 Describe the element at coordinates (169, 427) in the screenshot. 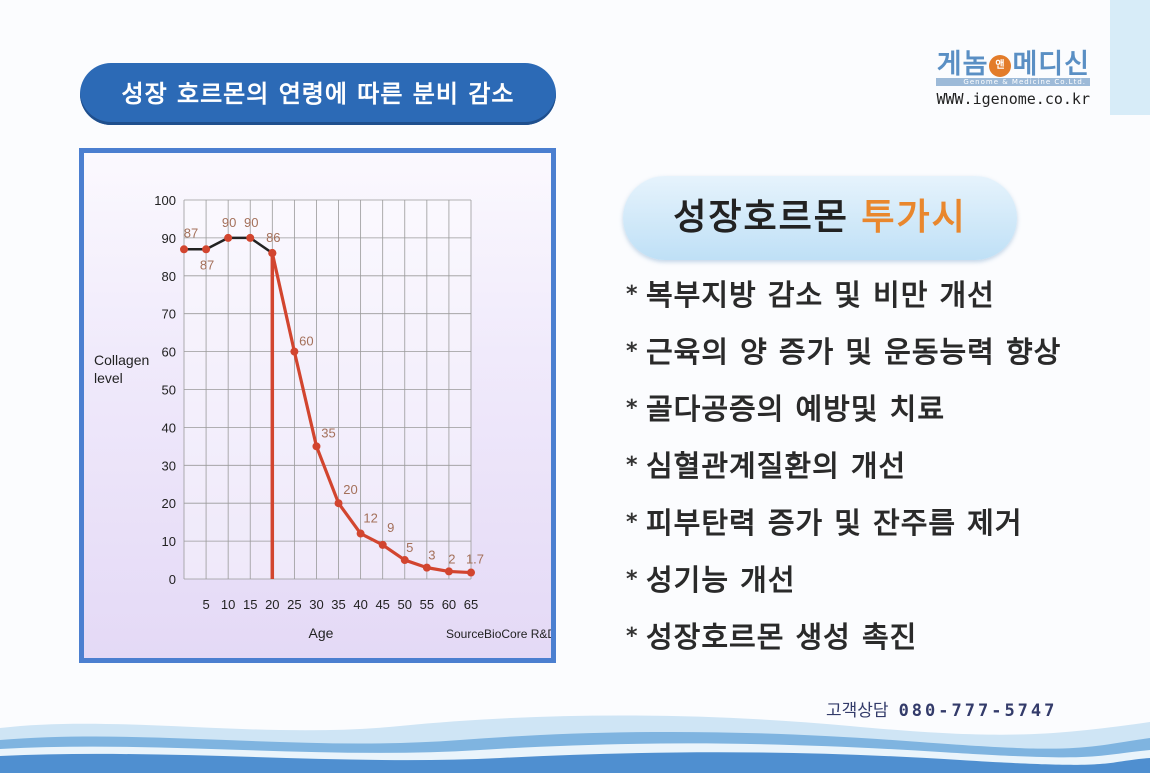

I see `y-tick-label: 40` at that location.